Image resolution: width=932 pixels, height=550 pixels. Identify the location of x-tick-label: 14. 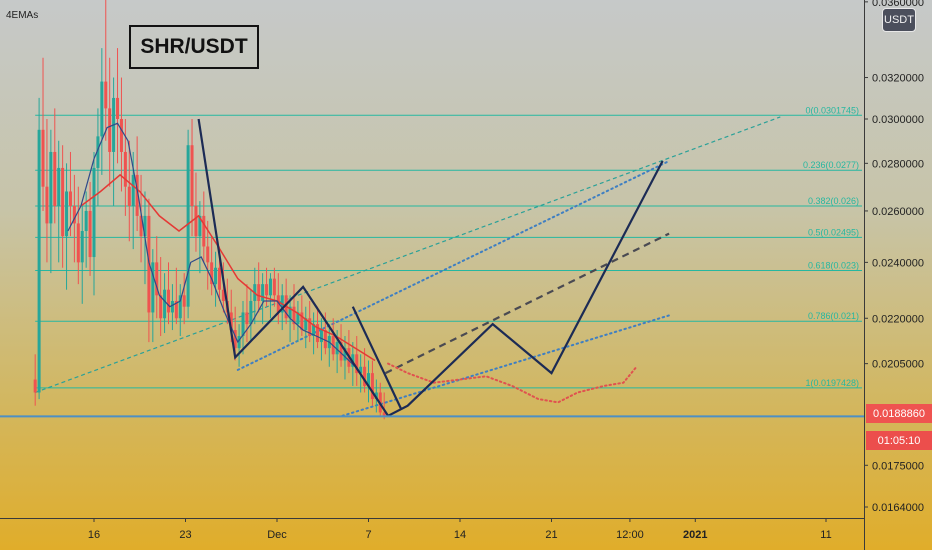
(460, 535).